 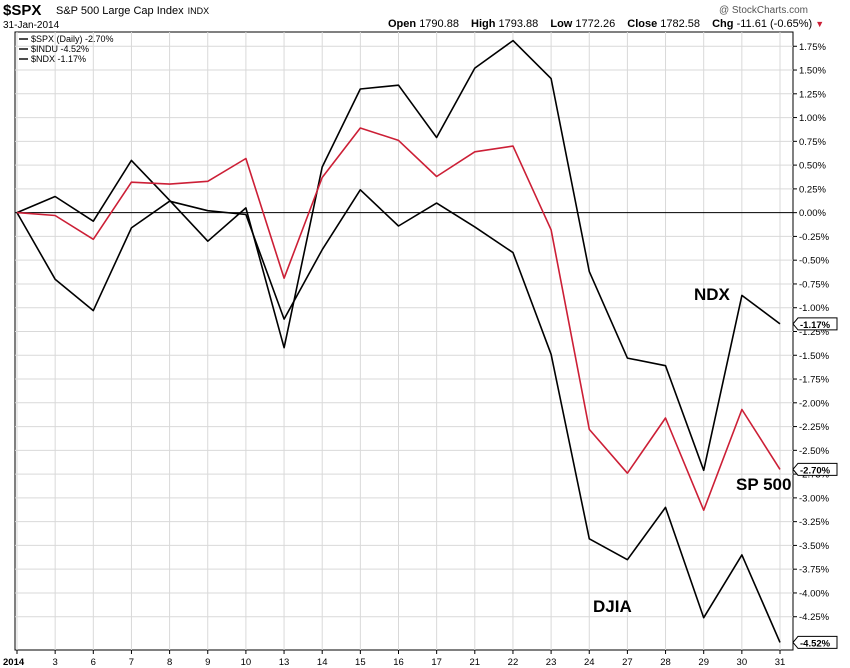 What do you see at coordinates (436, 662) in the screenshot?
I see `x-tick-label: 17` at bounding box center [436, 662].